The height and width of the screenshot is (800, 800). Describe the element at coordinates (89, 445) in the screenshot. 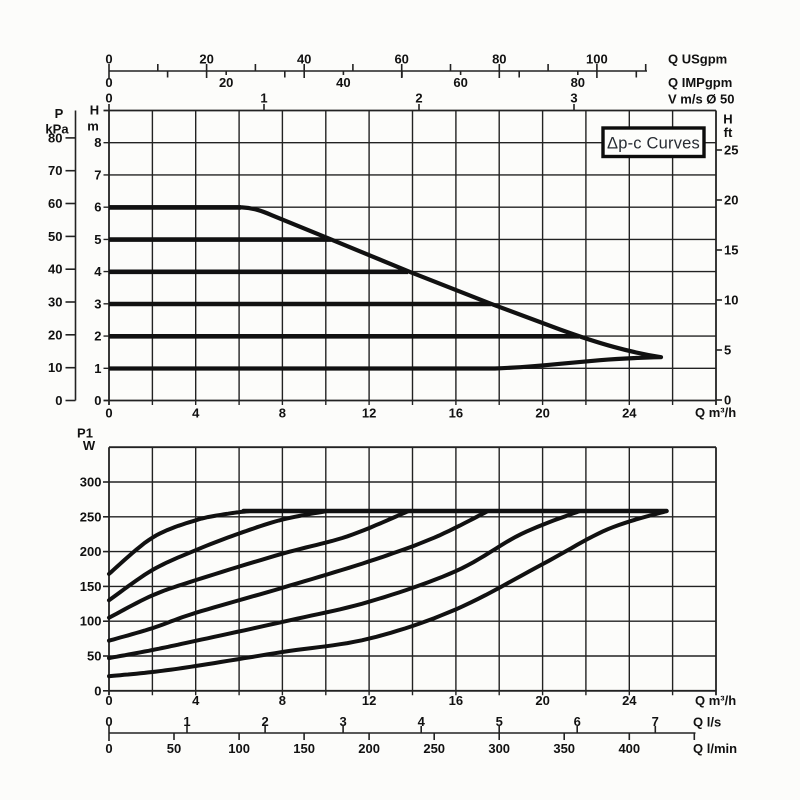

I see `svg-text: W` at that location.